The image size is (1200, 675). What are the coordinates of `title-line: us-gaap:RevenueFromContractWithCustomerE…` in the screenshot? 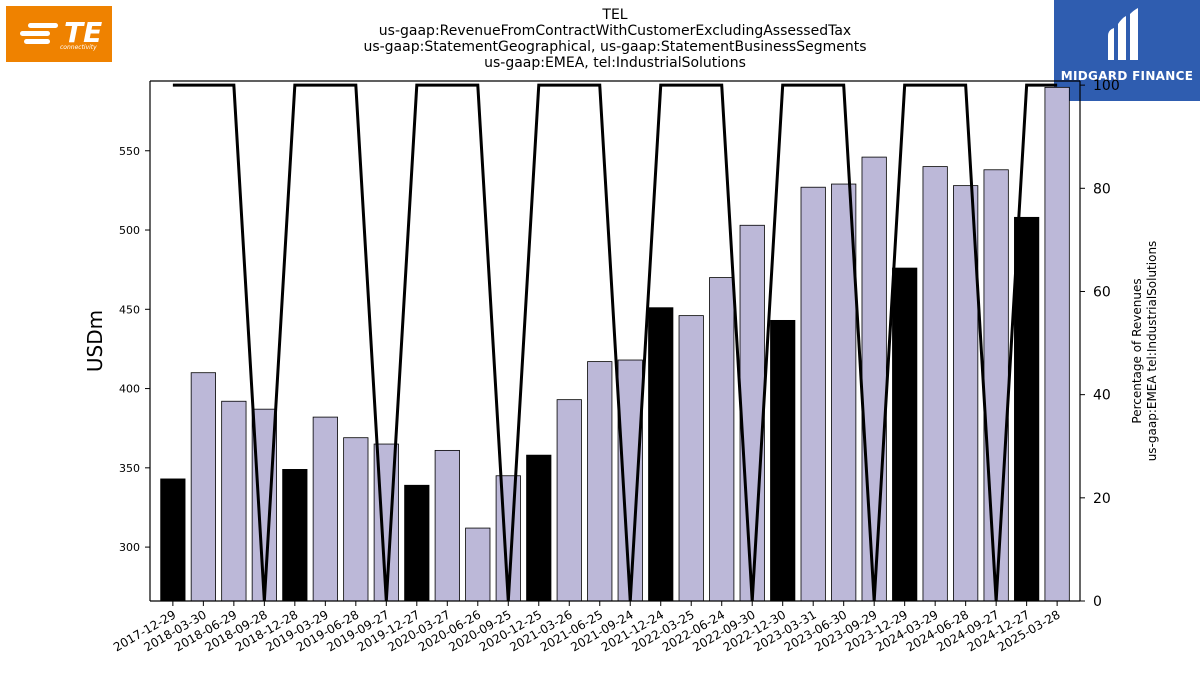 It's located at (615, 31).